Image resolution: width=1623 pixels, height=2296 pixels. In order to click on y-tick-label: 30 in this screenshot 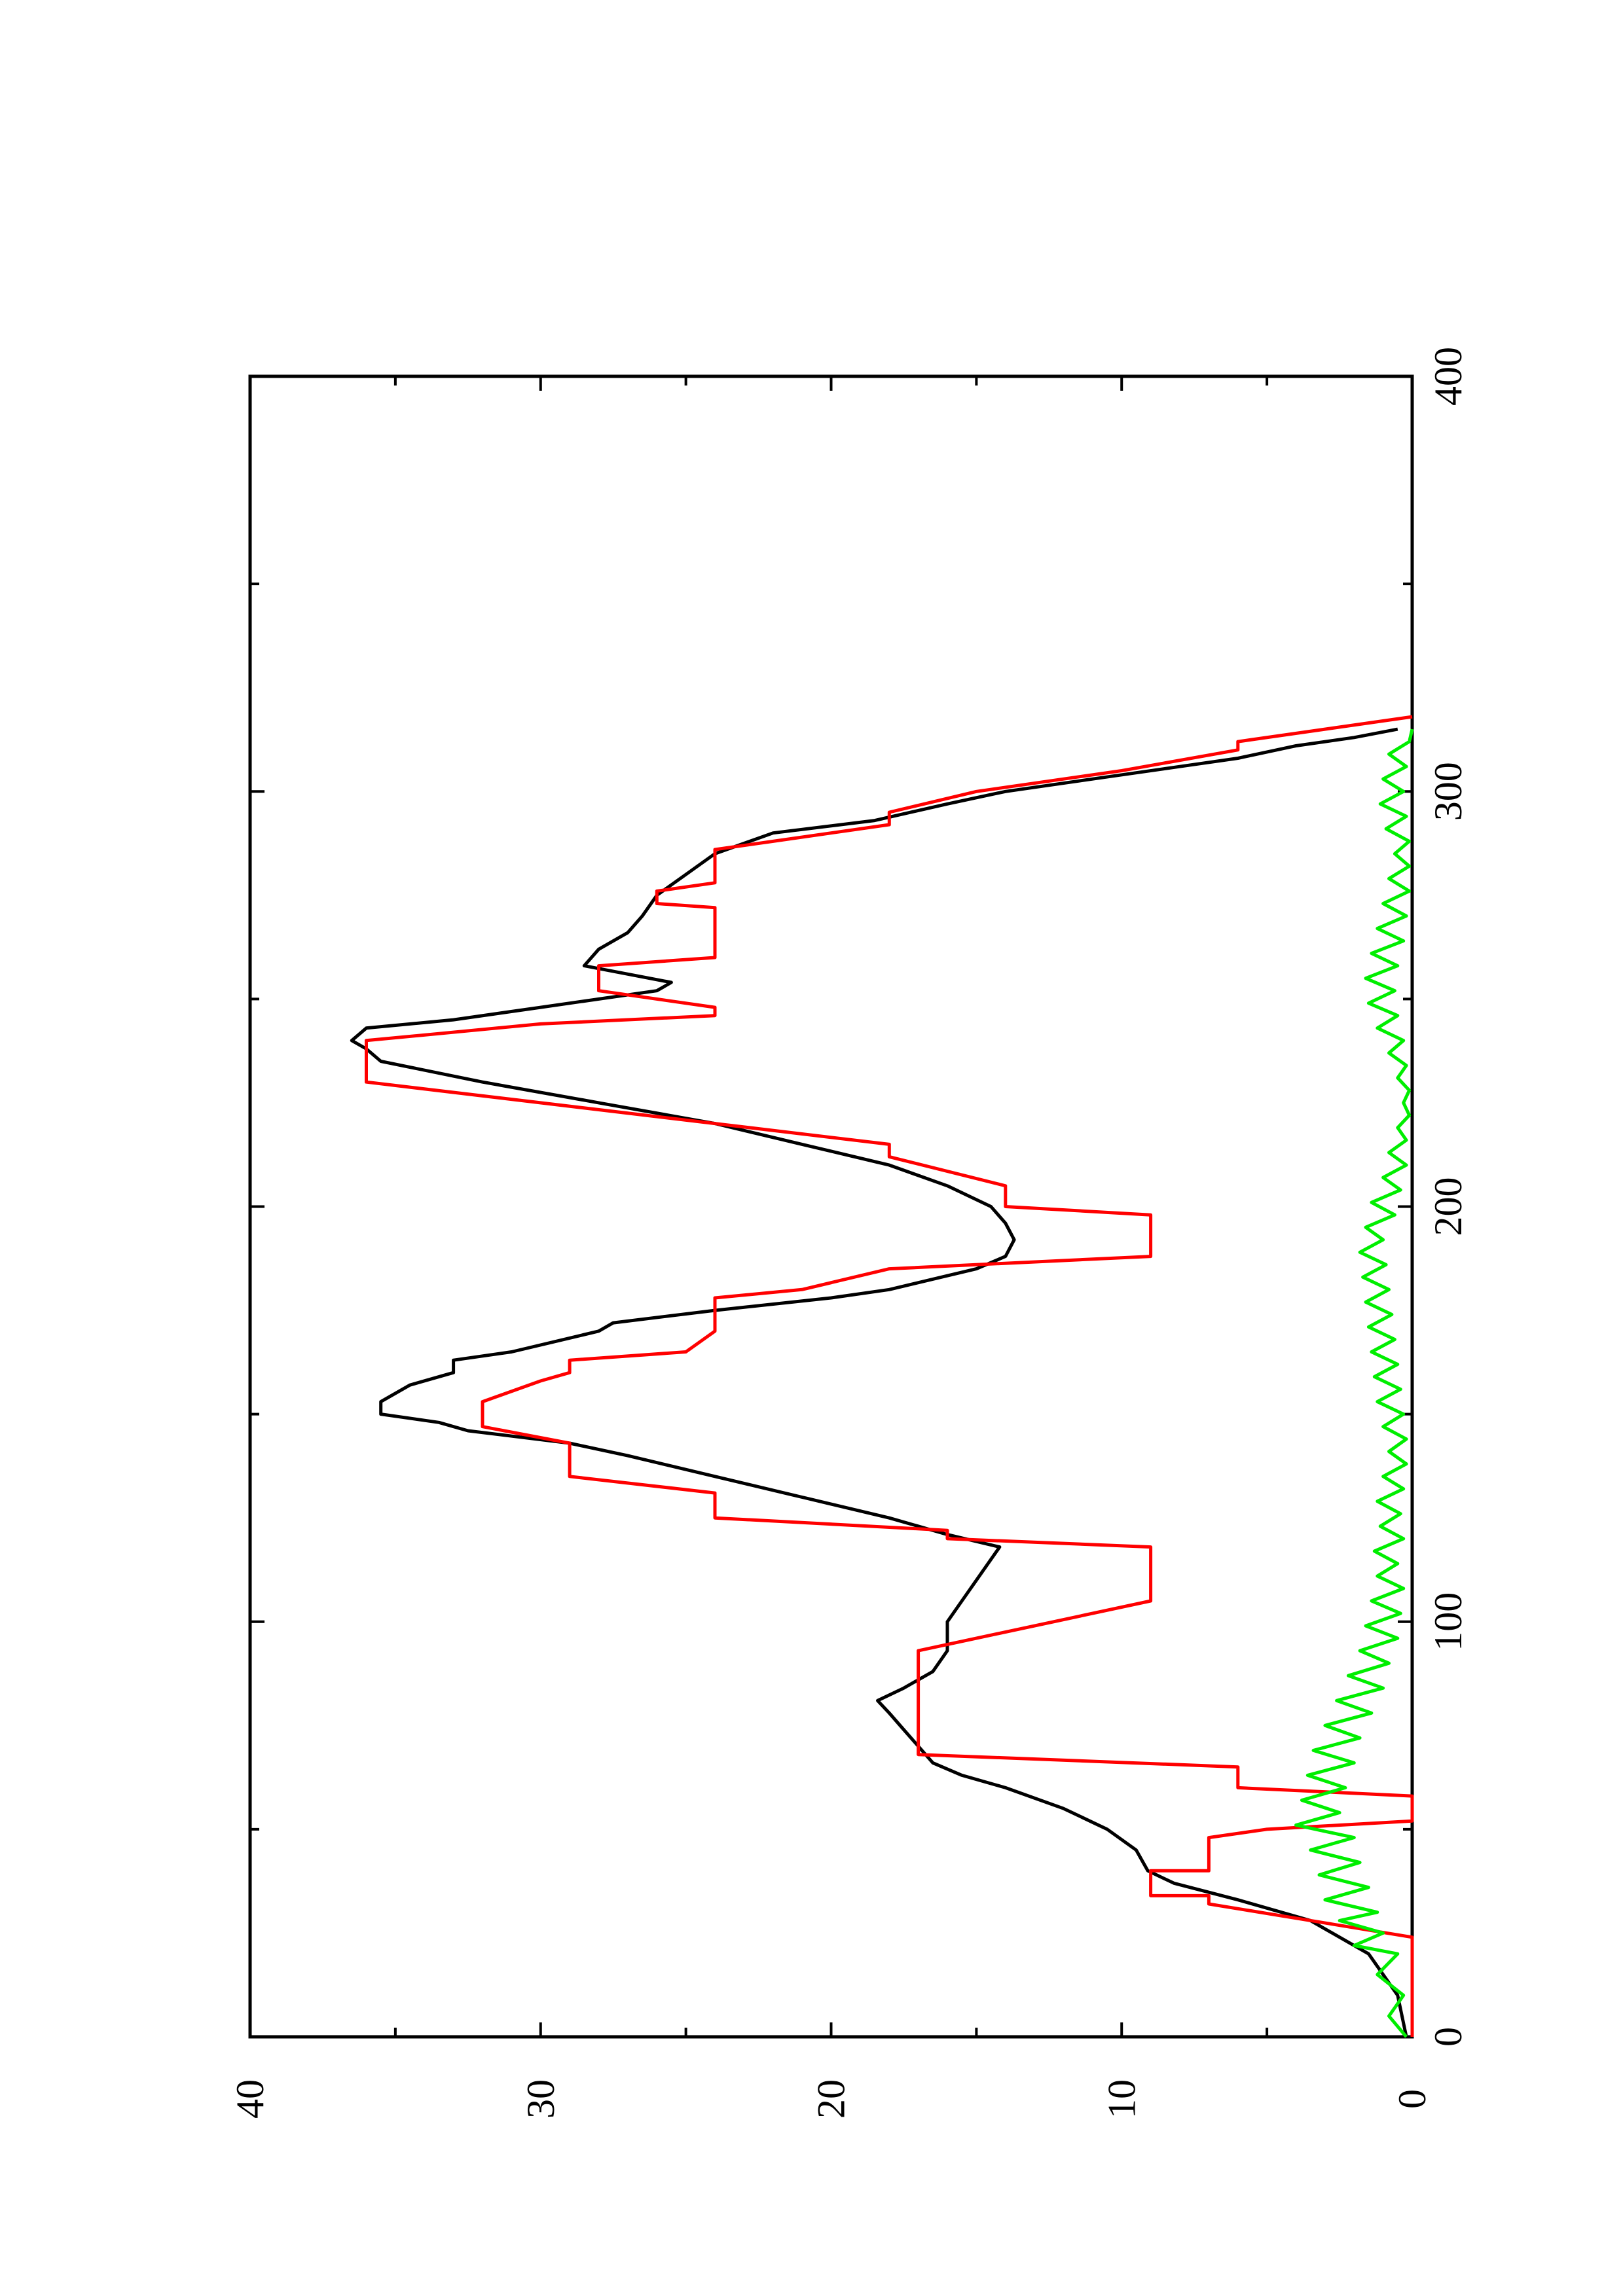, I will do `click(540, 2099)`.